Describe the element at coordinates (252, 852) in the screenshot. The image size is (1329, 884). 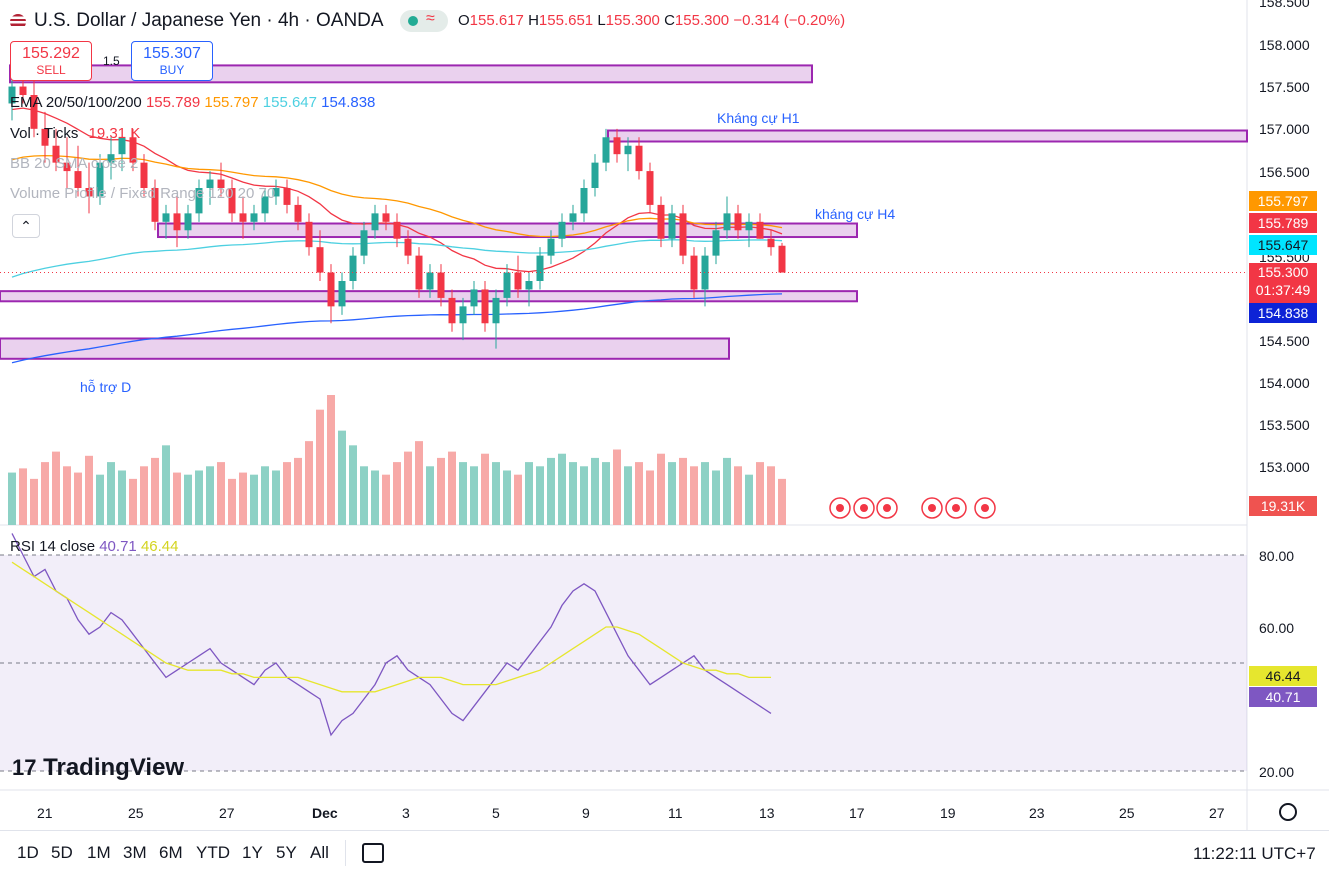
I see `timeframe-1y: 1Y` at that location.